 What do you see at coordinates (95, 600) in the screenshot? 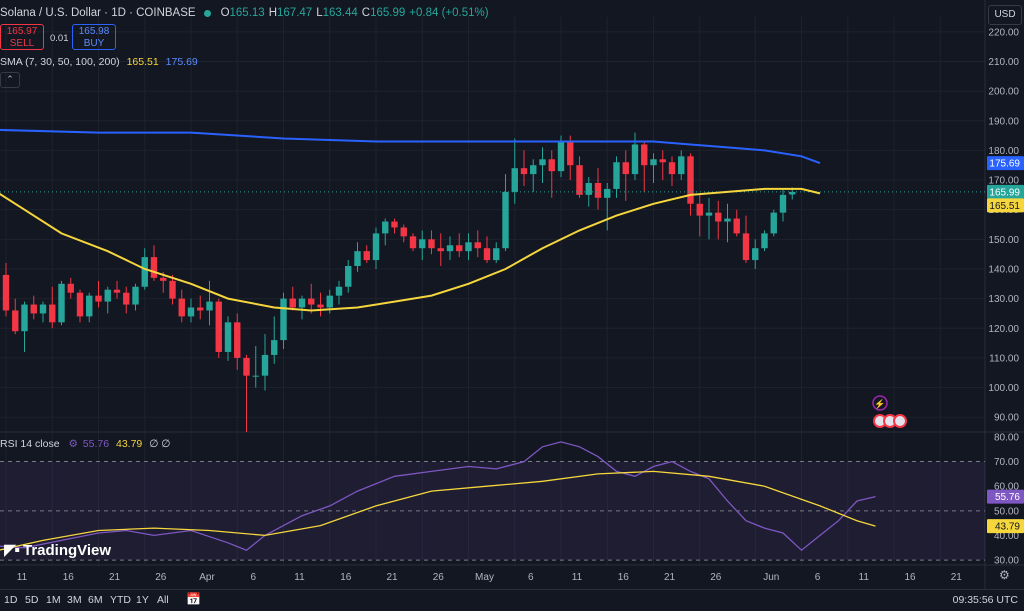
I see `range-6m: 6M` at bounding box center [95, 600].